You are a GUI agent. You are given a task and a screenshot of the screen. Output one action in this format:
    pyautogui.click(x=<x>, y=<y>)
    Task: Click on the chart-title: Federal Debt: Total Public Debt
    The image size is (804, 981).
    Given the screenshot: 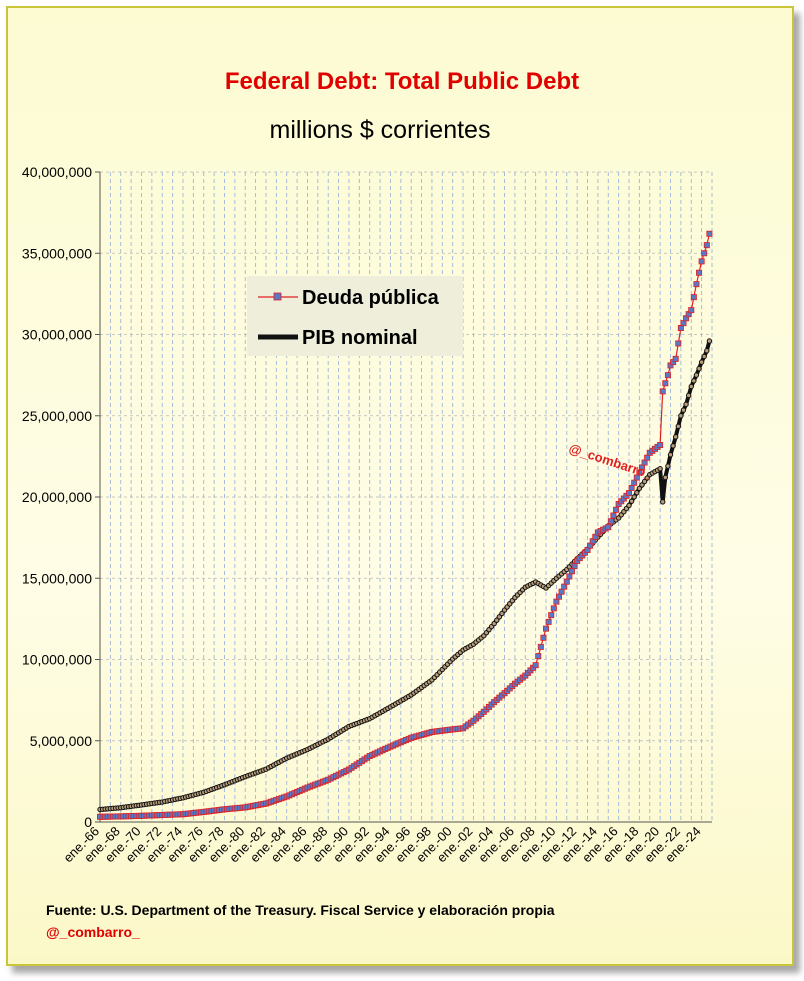 What is the action you would take?
    pyautogui.click(x=402, y=81)
    